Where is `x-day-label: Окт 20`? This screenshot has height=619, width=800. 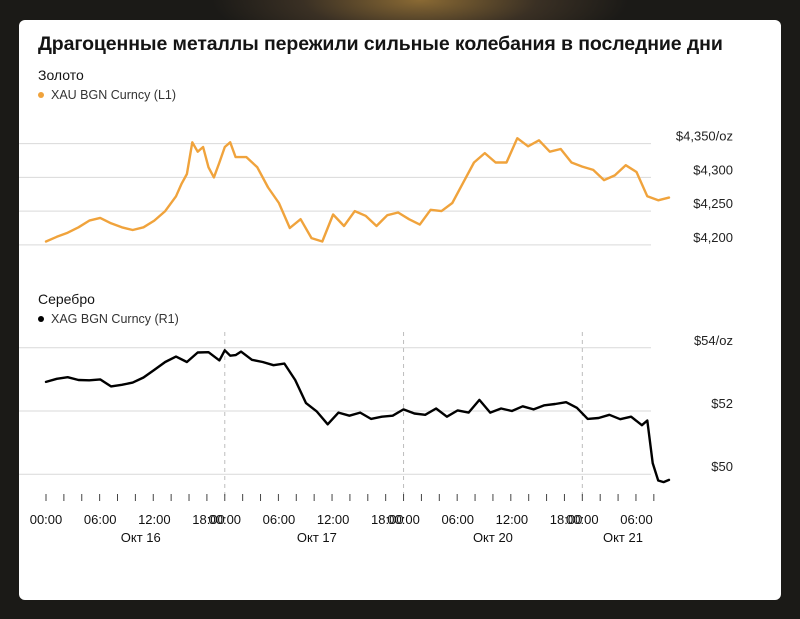 x-day-label: Окт 20 is located at coordinates (493, 537).